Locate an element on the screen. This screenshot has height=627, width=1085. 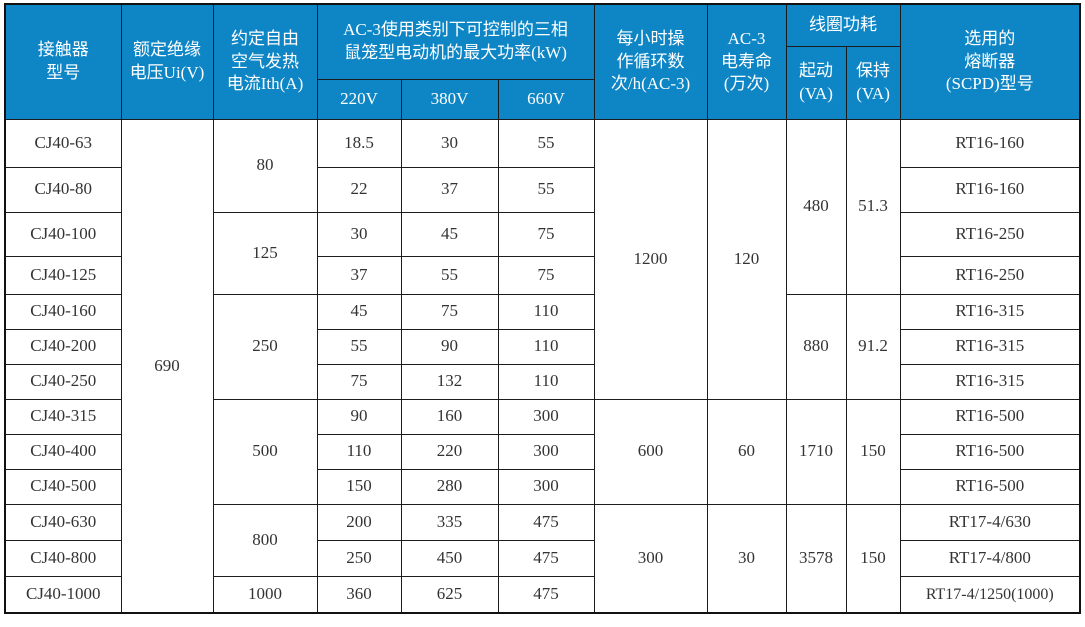
power-220-cell: 200 is located at coordinates (359, 522).